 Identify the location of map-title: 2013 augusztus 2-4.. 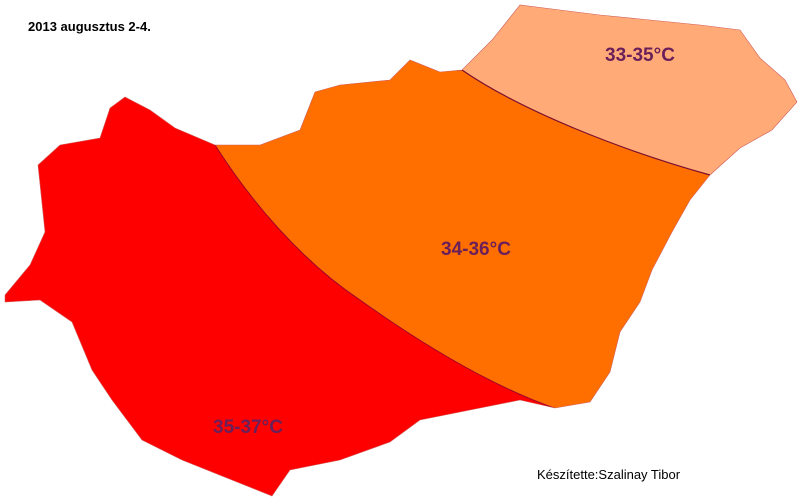
(89, 26).